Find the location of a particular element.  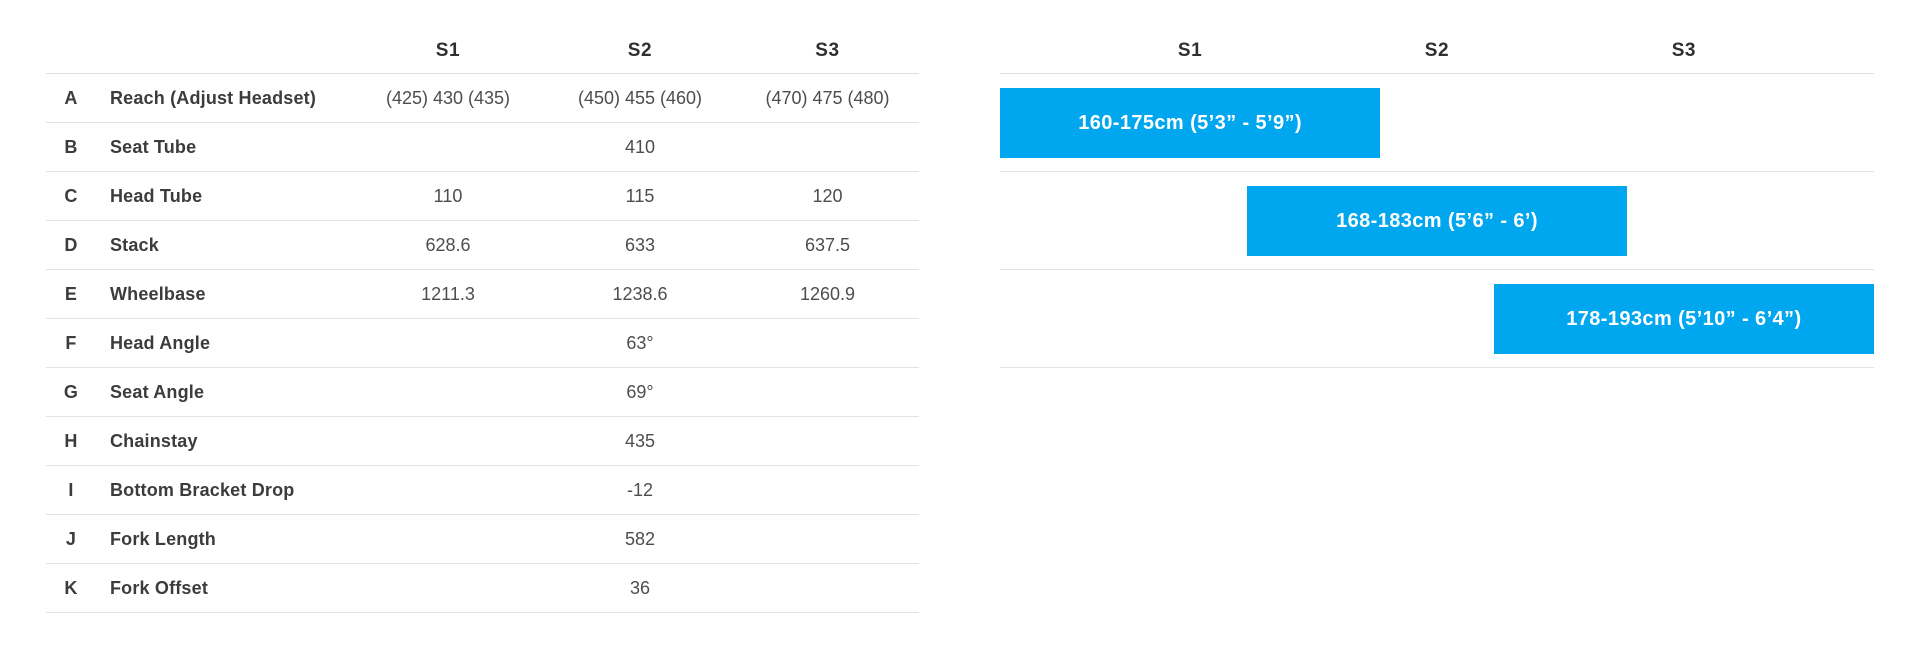

row-value-s2: 582 is located at coordinates (640, 538).